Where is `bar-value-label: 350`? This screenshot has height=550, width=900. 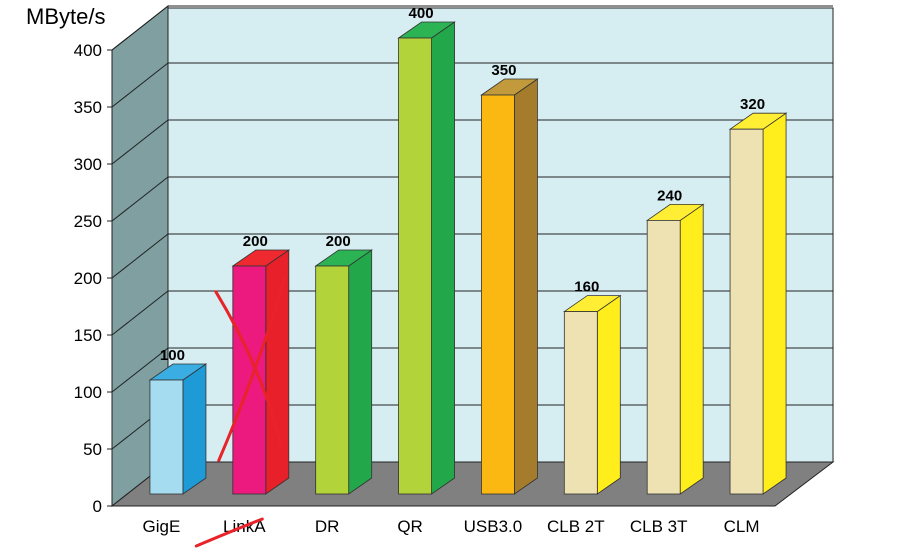 bar-value-label: 350 is located at coordinates (503, 70).